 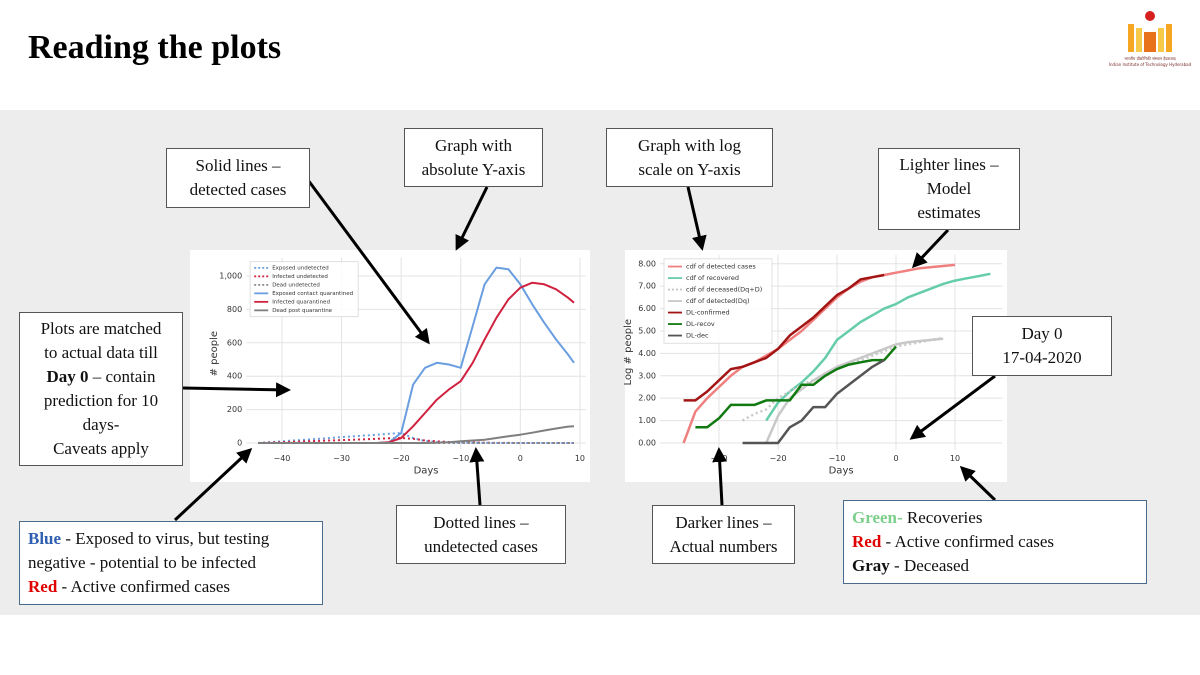 What do you see at coordinates (942, 517) in the screenshot?
I see `callout-text: Recoveries` at bounding box center [942, 517].